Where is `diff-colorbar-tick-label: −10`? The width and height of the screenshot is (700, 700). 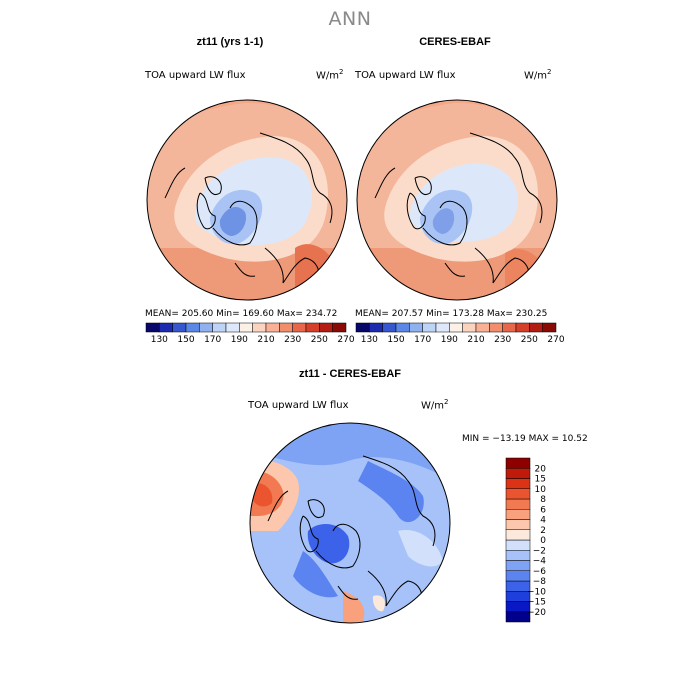 diff-colorbar-tick-label: −10 is located at coordinates (536, 592).